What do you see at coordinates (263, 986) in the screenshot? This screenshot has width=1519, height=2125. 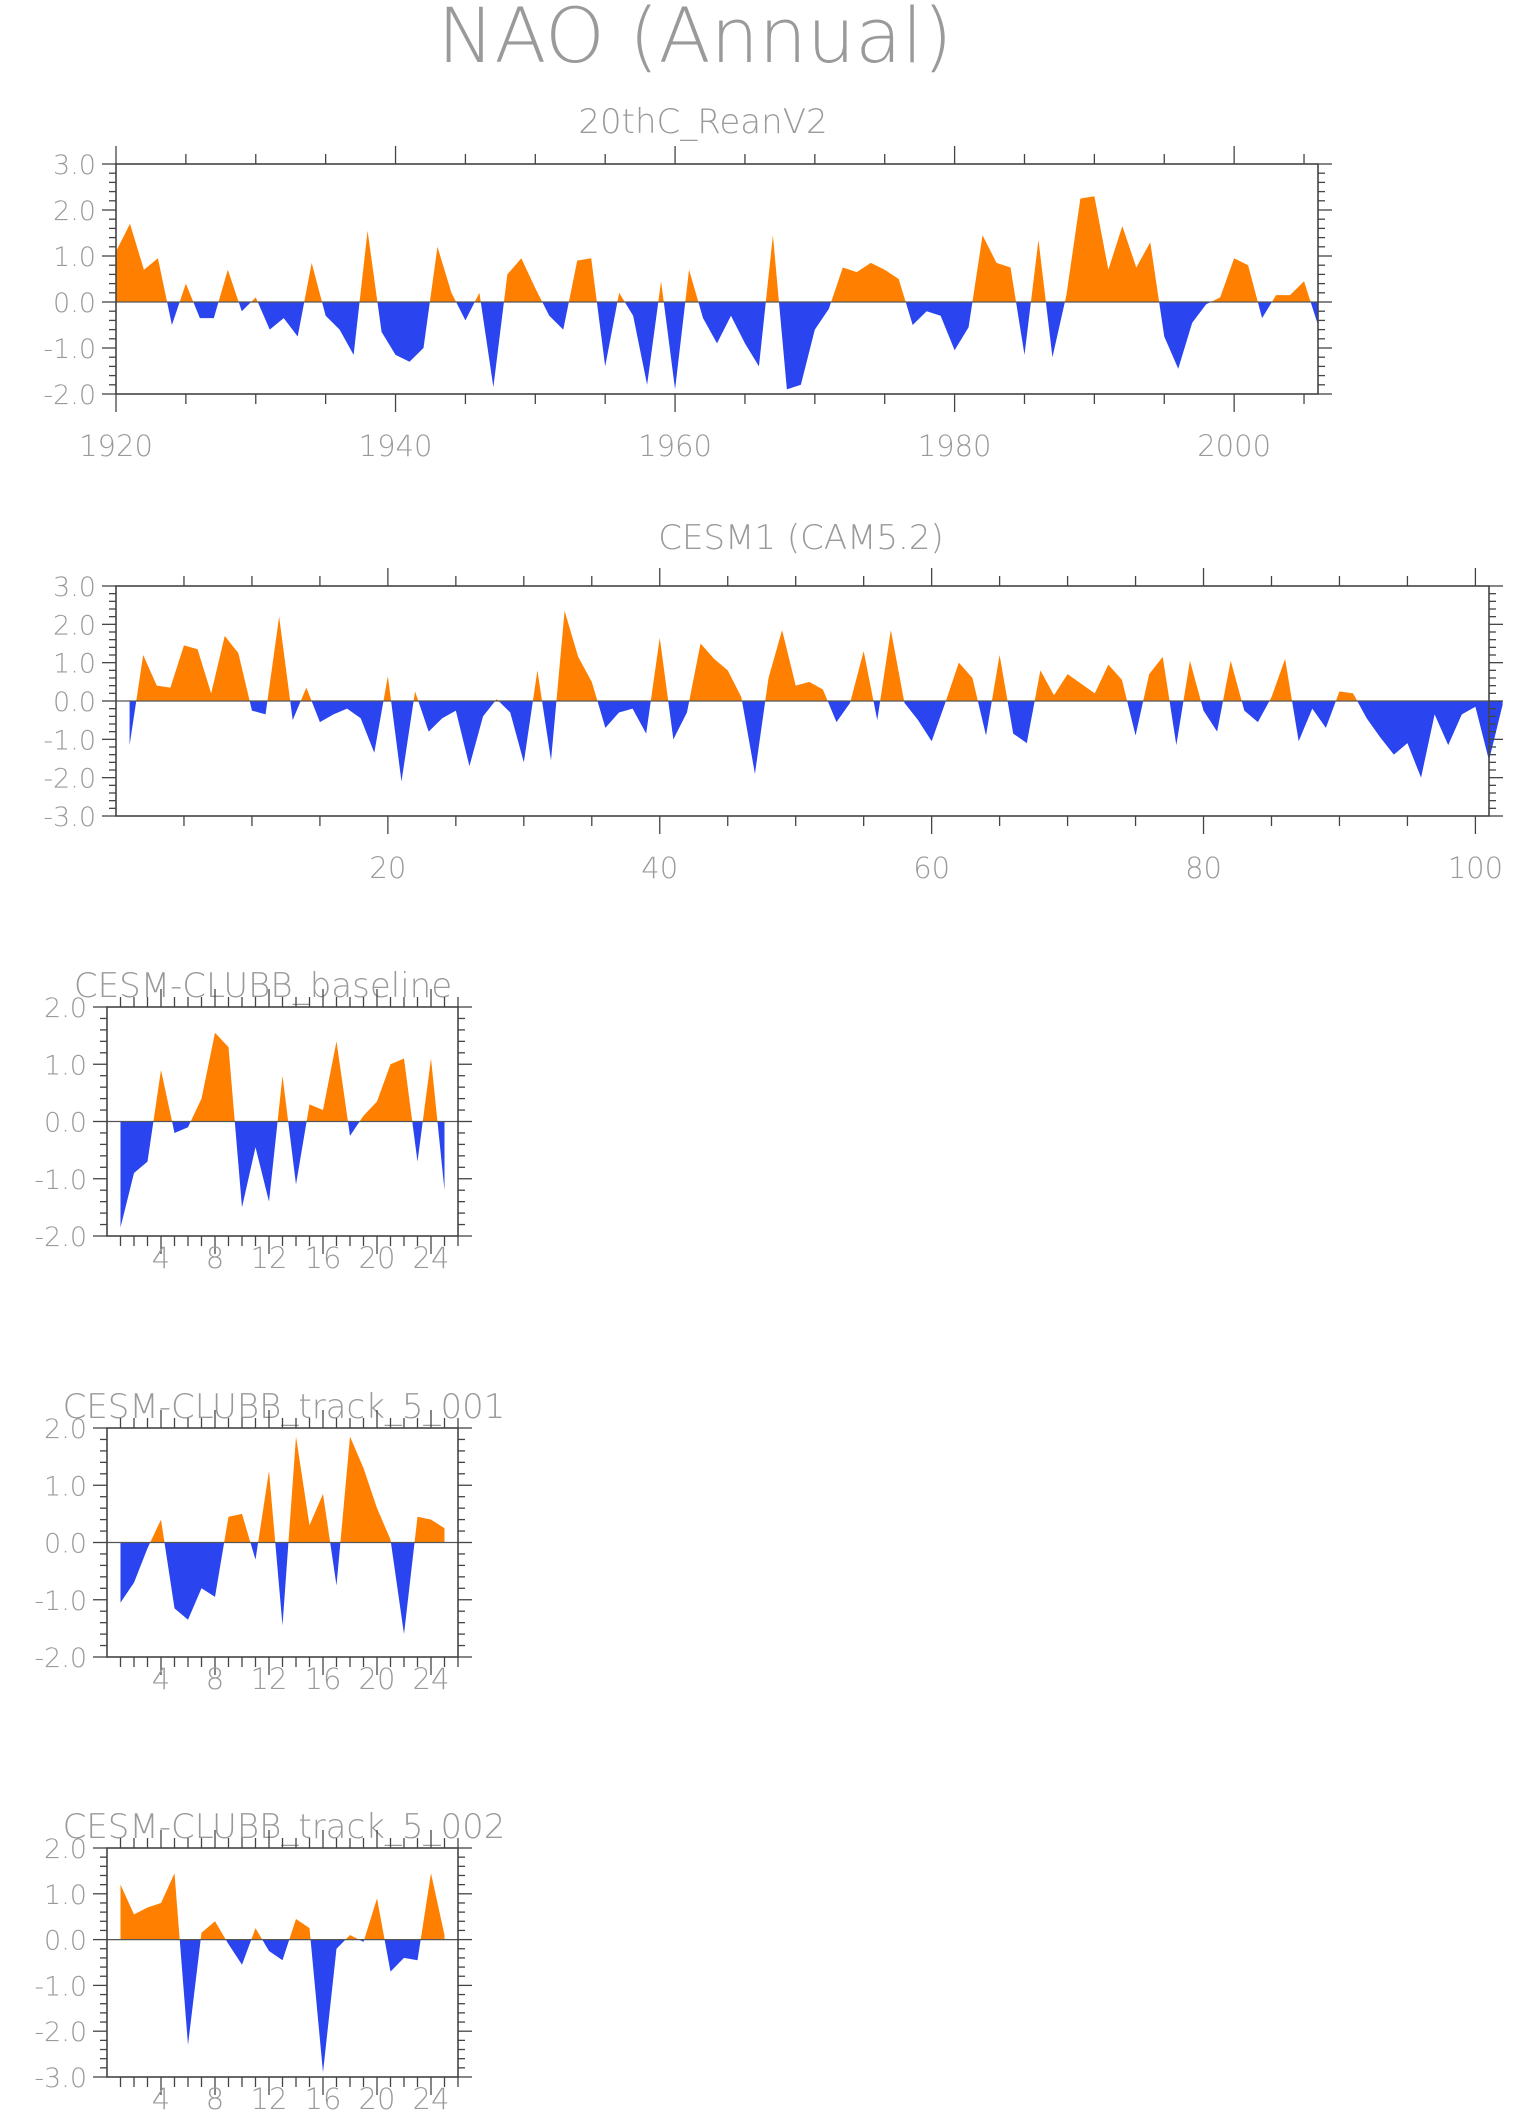 I see `panel-title: CESM-CLUBB_baseline` at bounding box center [263, 986].